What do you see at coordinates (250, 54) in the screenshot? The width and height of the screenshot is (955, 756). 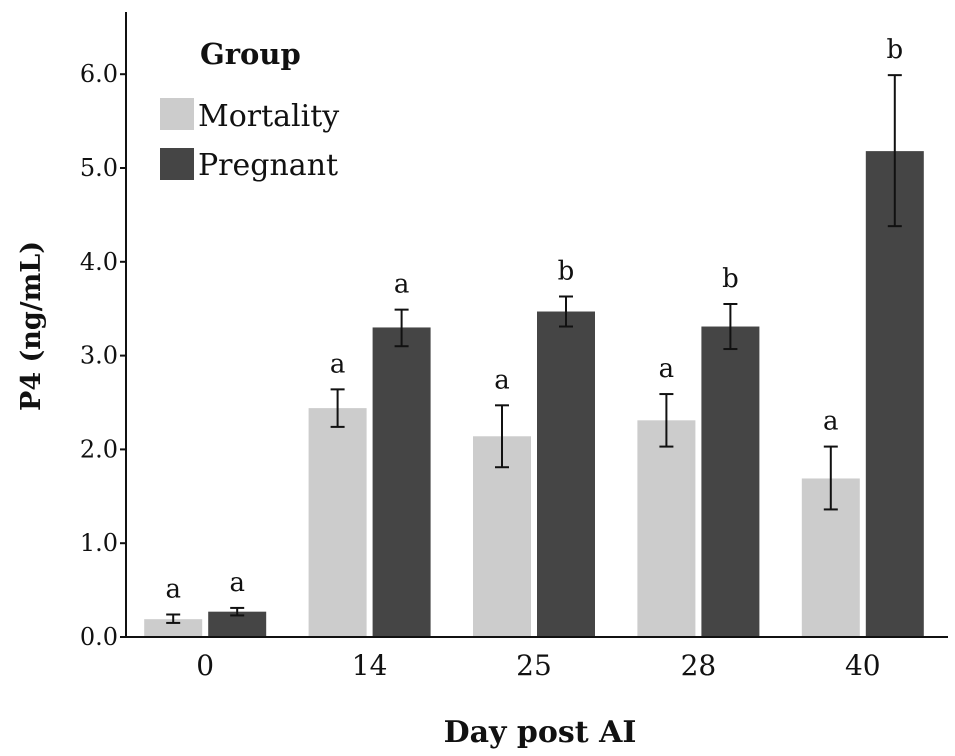 I see `legend-title: Group` at bounding box center [250, 54].